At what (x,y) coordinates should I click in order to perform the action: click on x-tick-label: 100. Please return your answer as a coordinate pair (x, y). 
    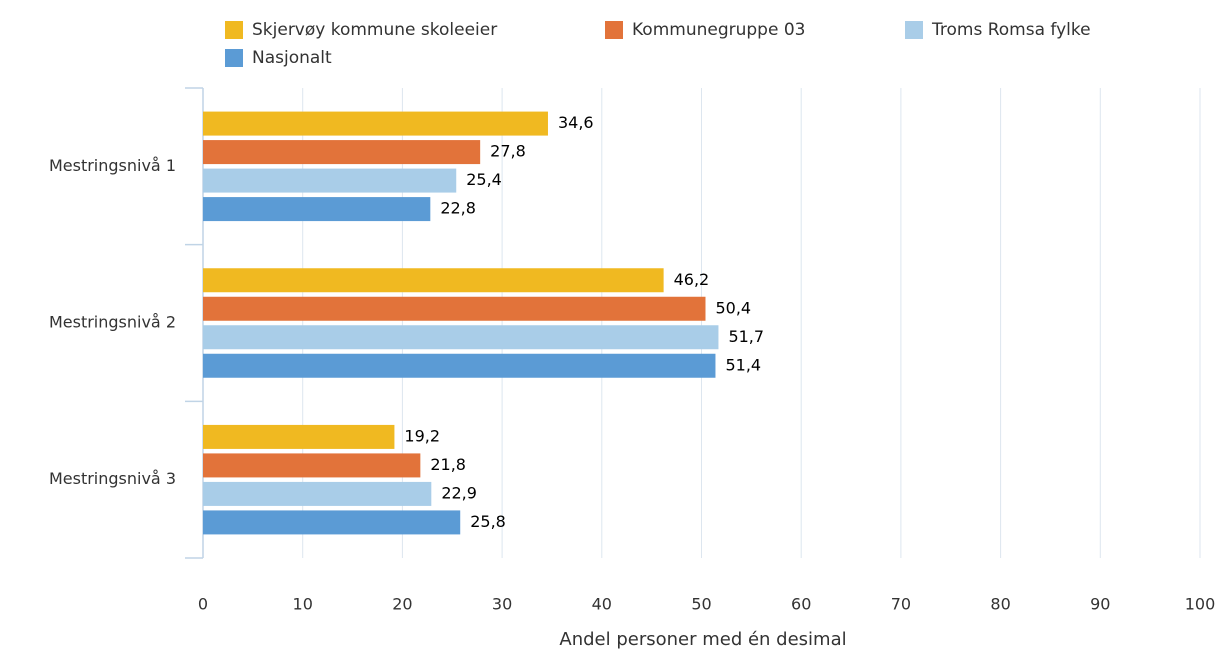
    Looking at the image, I should click on (1200, 604).